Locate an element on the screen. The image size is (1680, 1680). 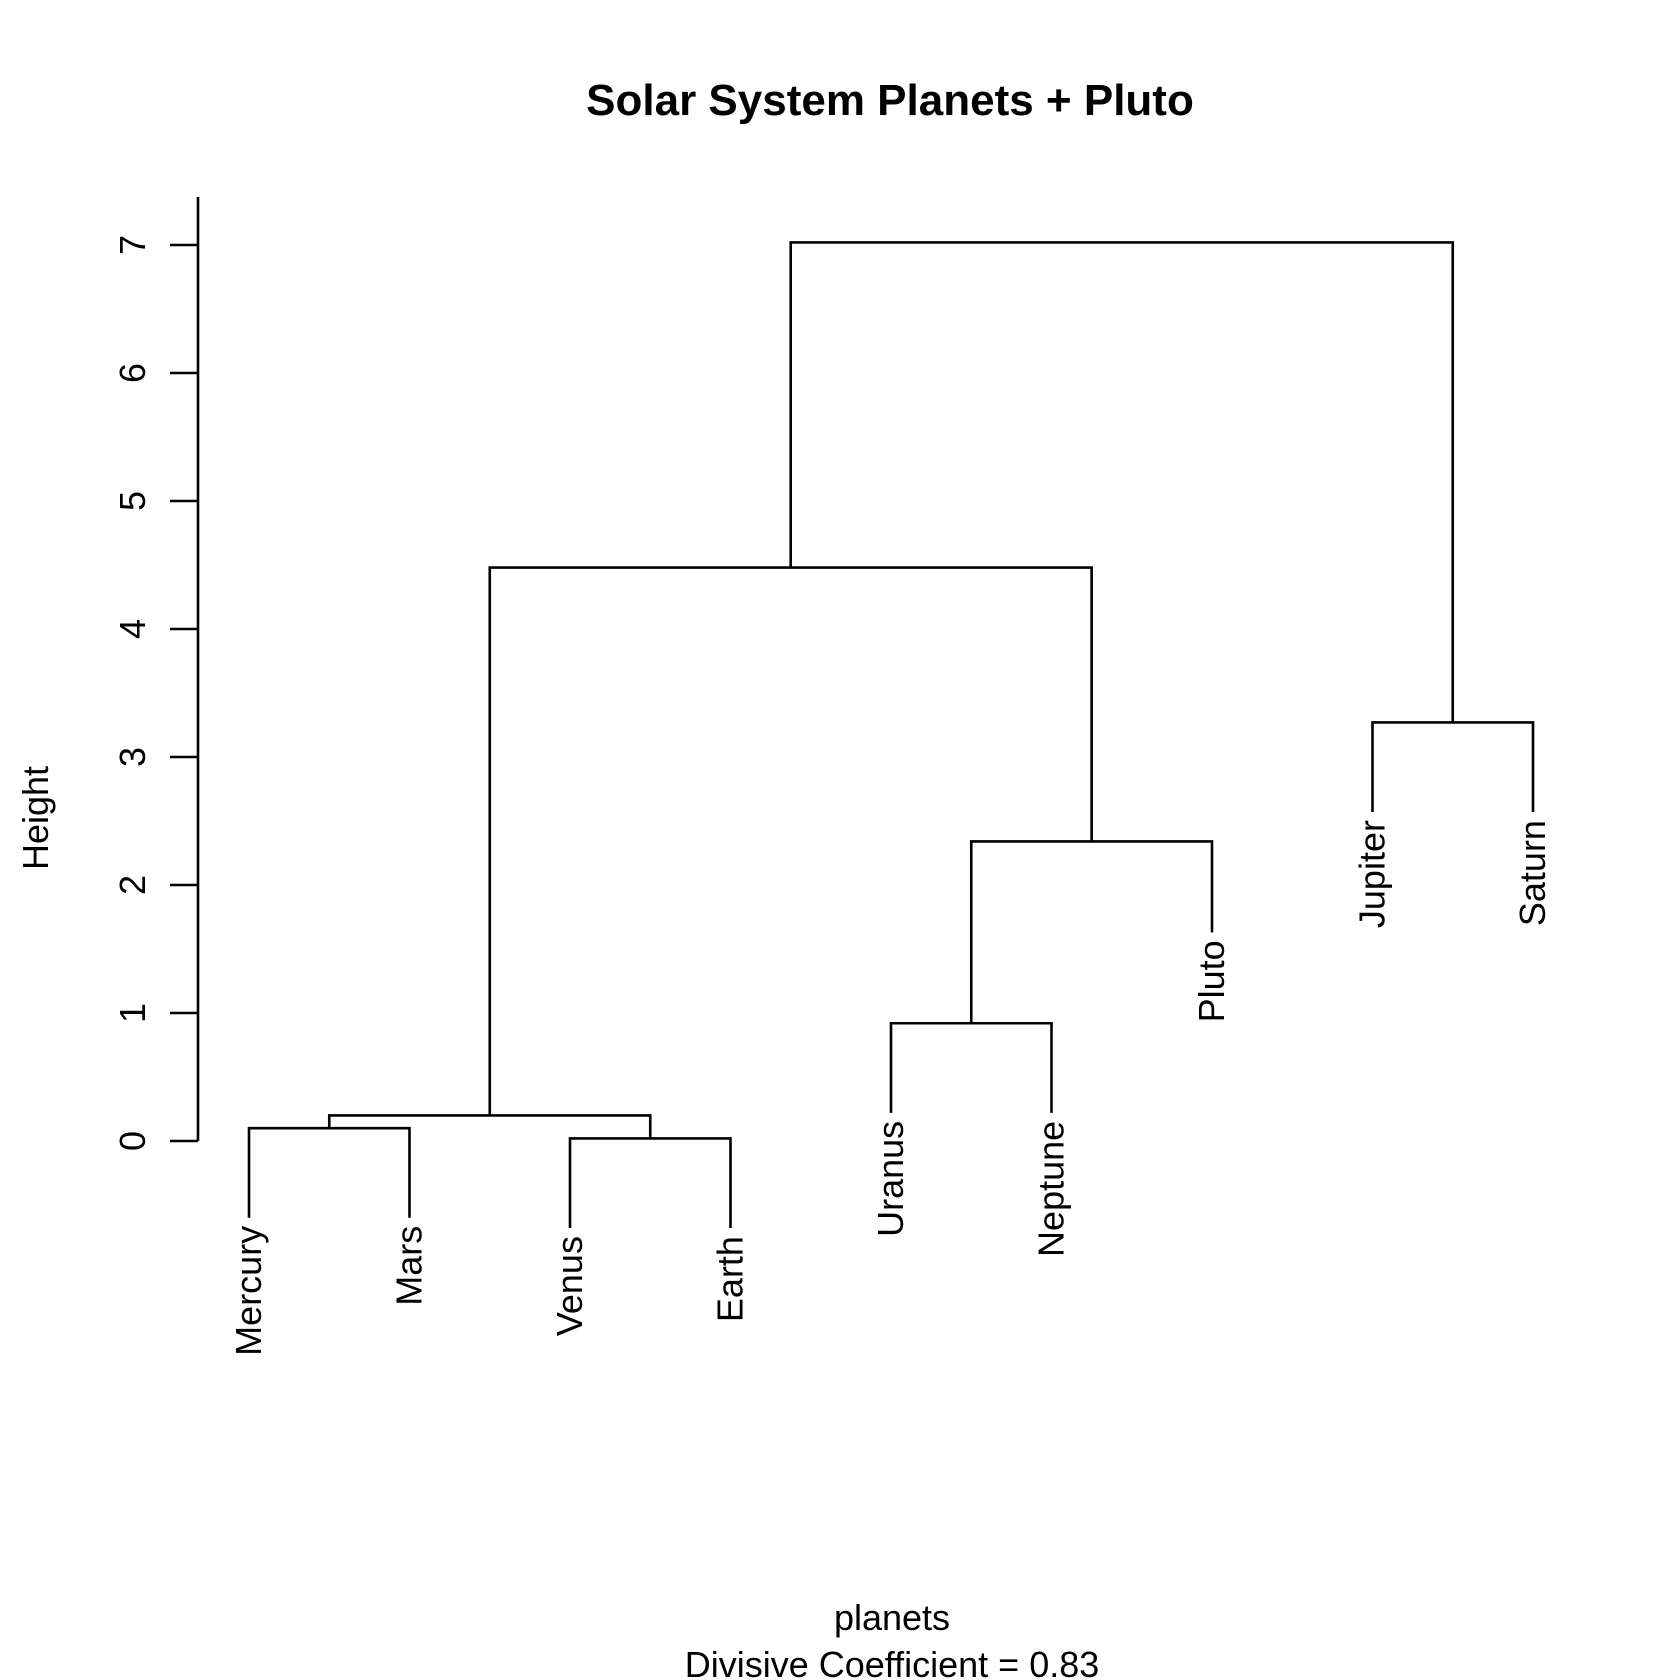
y-tick-label: 4 is located at coordinates (132, 629).